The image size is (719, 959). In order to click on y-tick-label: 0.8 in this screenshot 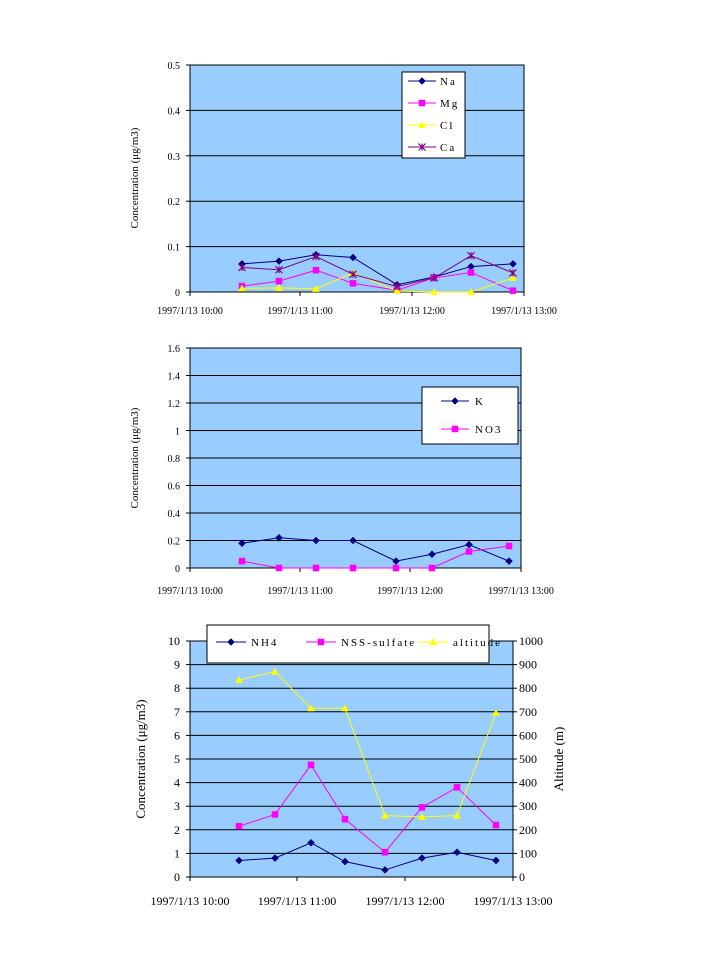, I will do `click(174, 459)`.